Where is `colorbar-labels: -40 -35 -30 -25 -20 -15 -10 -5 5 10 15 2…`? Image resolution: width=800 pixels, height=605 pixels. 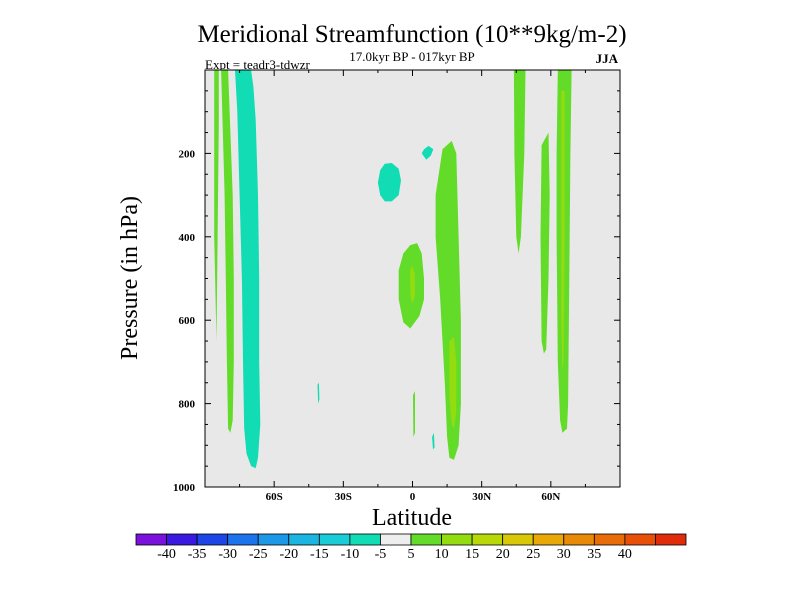 colorbar-labels: -40 -35 -30 -25 -20 -15 -10 -5 5 10 15 2… is located at coordinates (394, 554).